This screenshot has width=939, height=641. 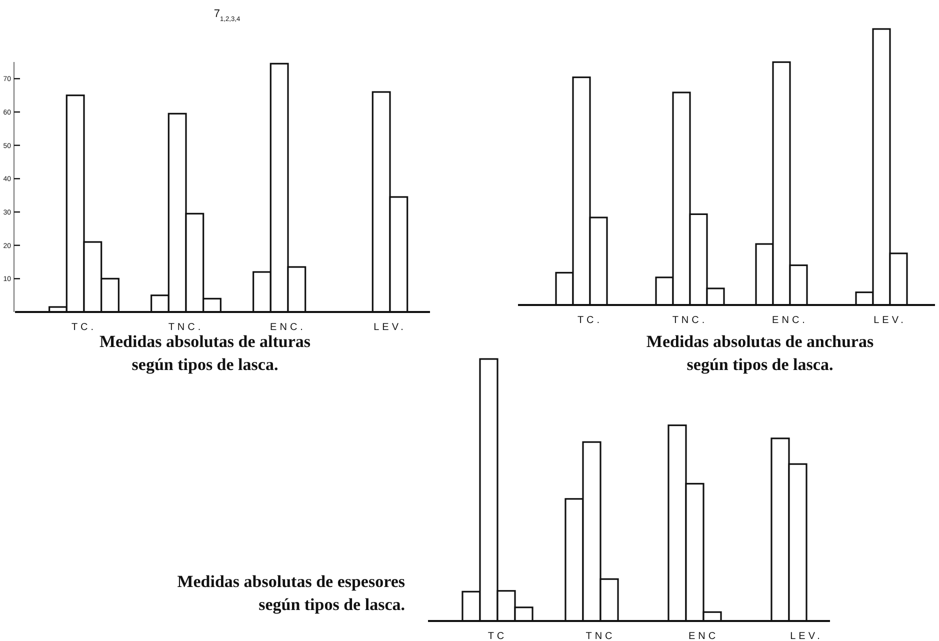 What do you see at coordinates (760, 353) in the screenshot?
I see `text: Medidas absolutas de anchuras según tipos de lasca.` at bounding box center [760, 353].